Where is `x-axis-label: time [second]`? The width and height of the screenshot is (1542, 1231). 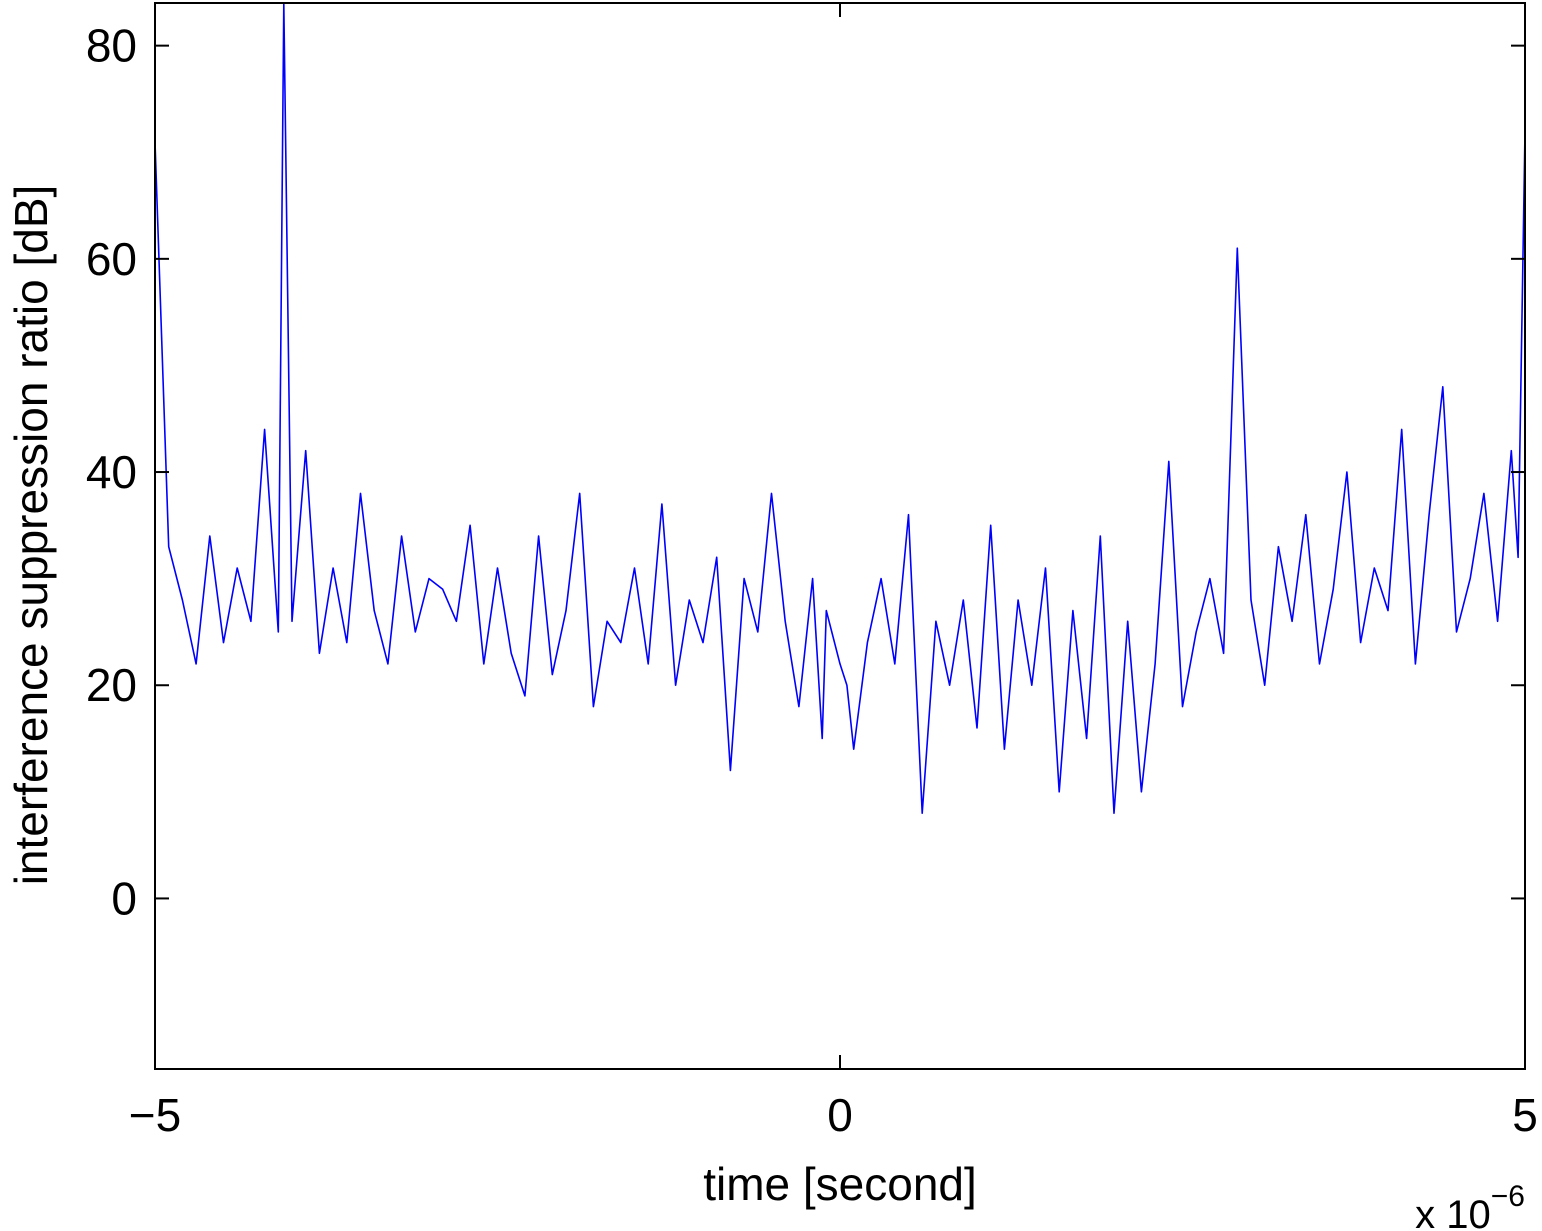 x-axis-label: time [second] is located at coordinates (840, 1184).